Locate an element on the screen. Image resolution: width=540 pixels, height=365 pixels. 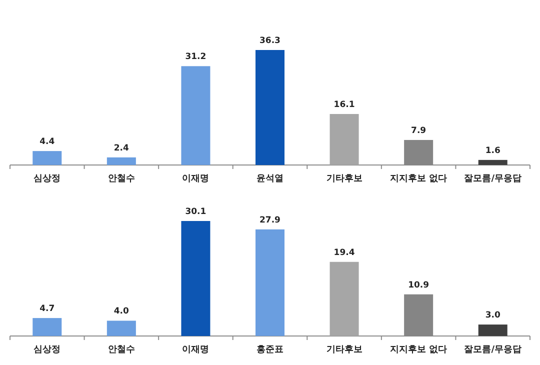
data-label: 36.3 is located at coordinates (270, 41).